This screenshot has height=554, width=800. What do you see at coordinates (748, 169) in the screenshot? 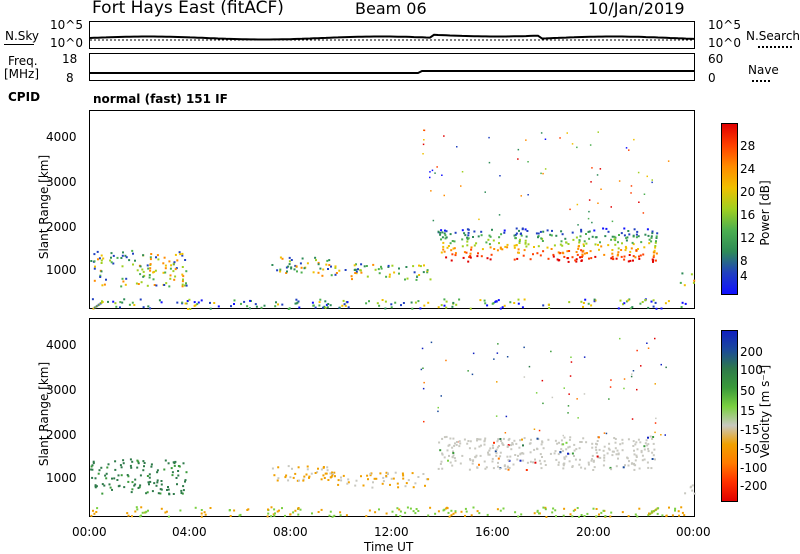
I see `power-cb-tick-24: 24` at bounding box center [748, 169].